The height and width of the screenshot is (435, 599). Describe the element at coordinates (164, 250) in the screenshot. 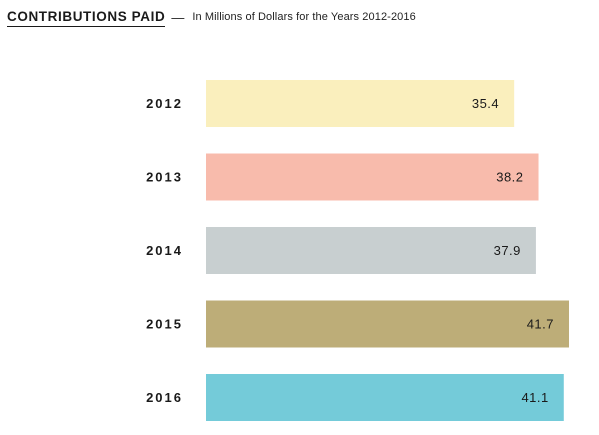

I see `category-label-2014: 2014` at that location.